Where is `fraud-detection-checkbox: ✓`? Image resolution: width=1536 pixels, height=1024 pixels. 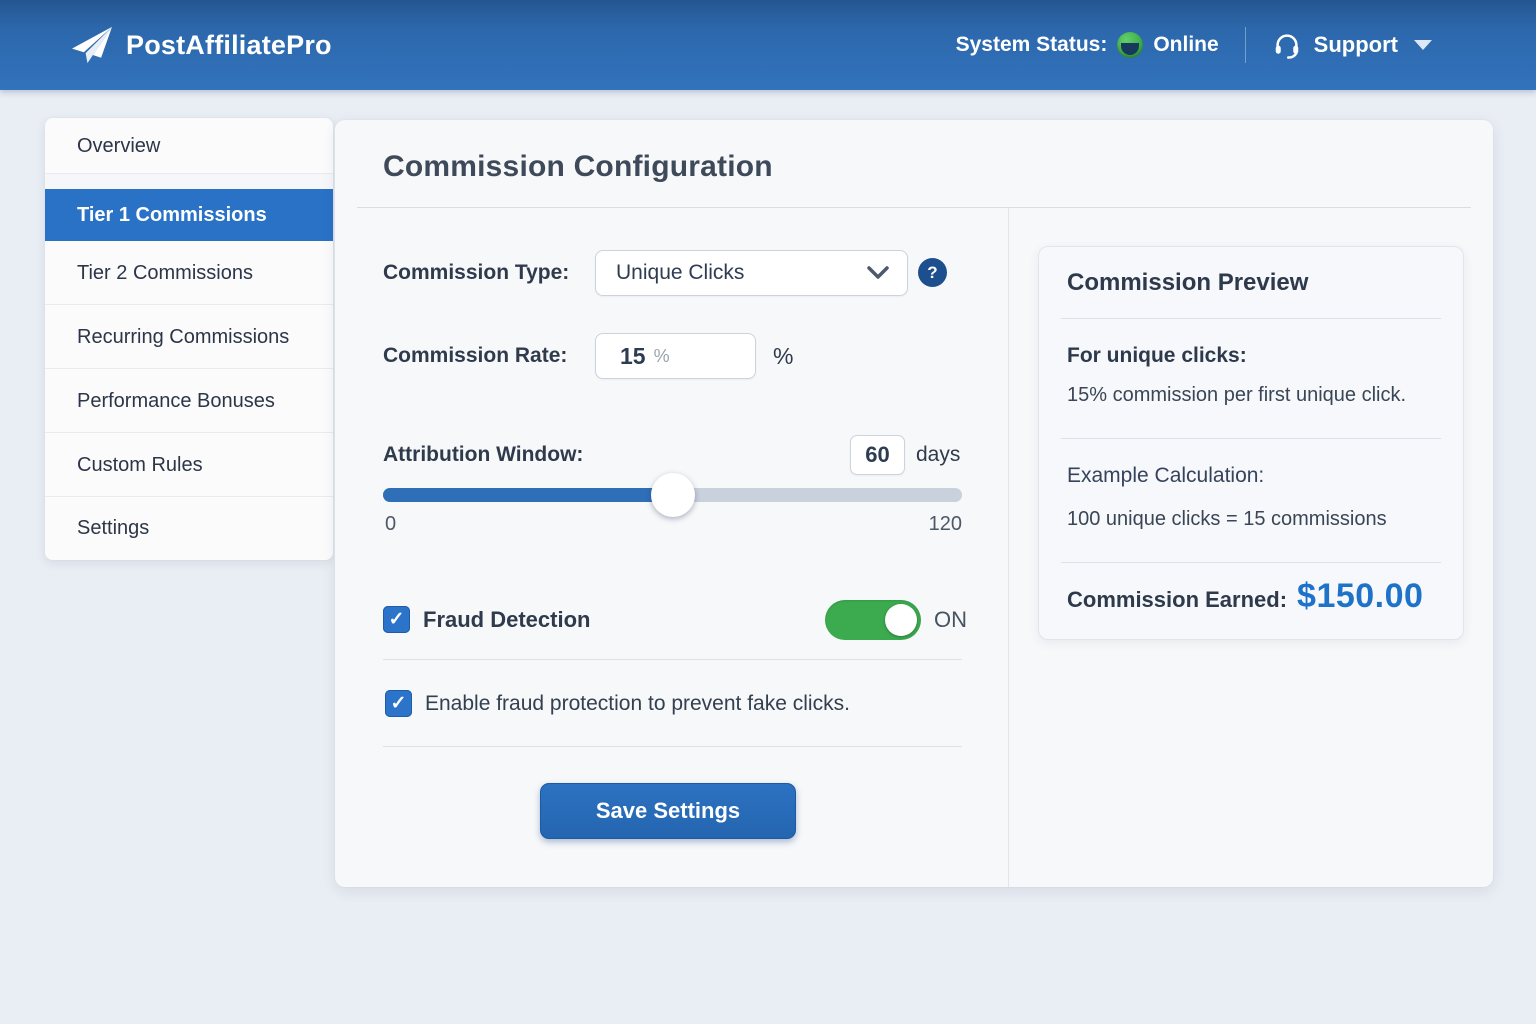 fraud-detection-checkbox: ✓ is located at coordinates (396, 619).